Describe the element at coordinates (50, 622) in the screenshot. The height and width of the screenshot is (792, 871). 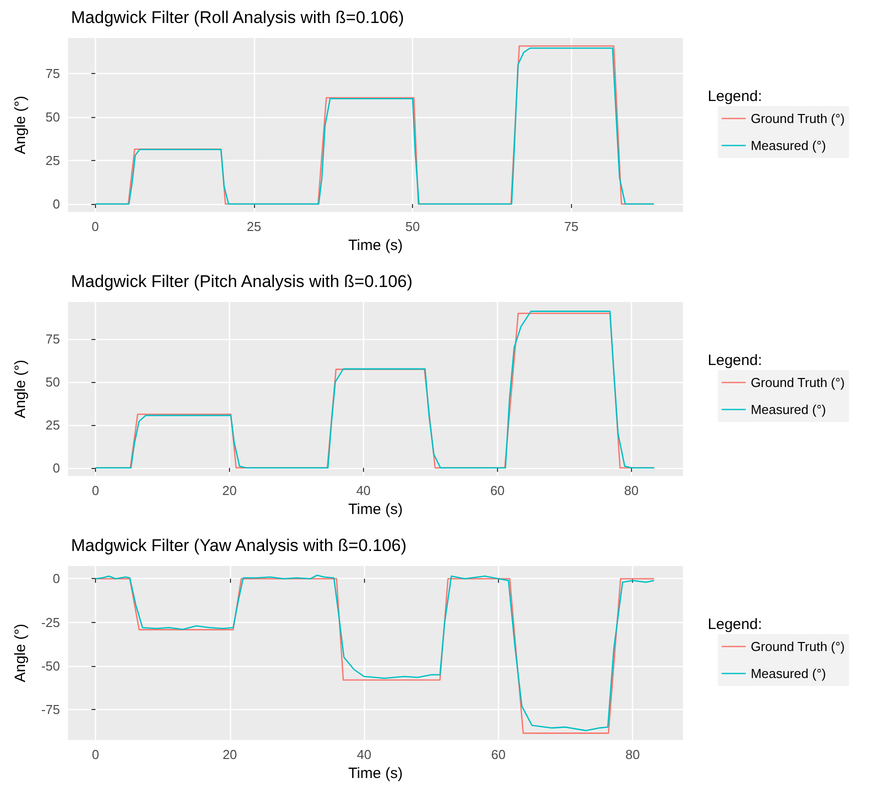
I see `y-tick-label: -25` at that location.